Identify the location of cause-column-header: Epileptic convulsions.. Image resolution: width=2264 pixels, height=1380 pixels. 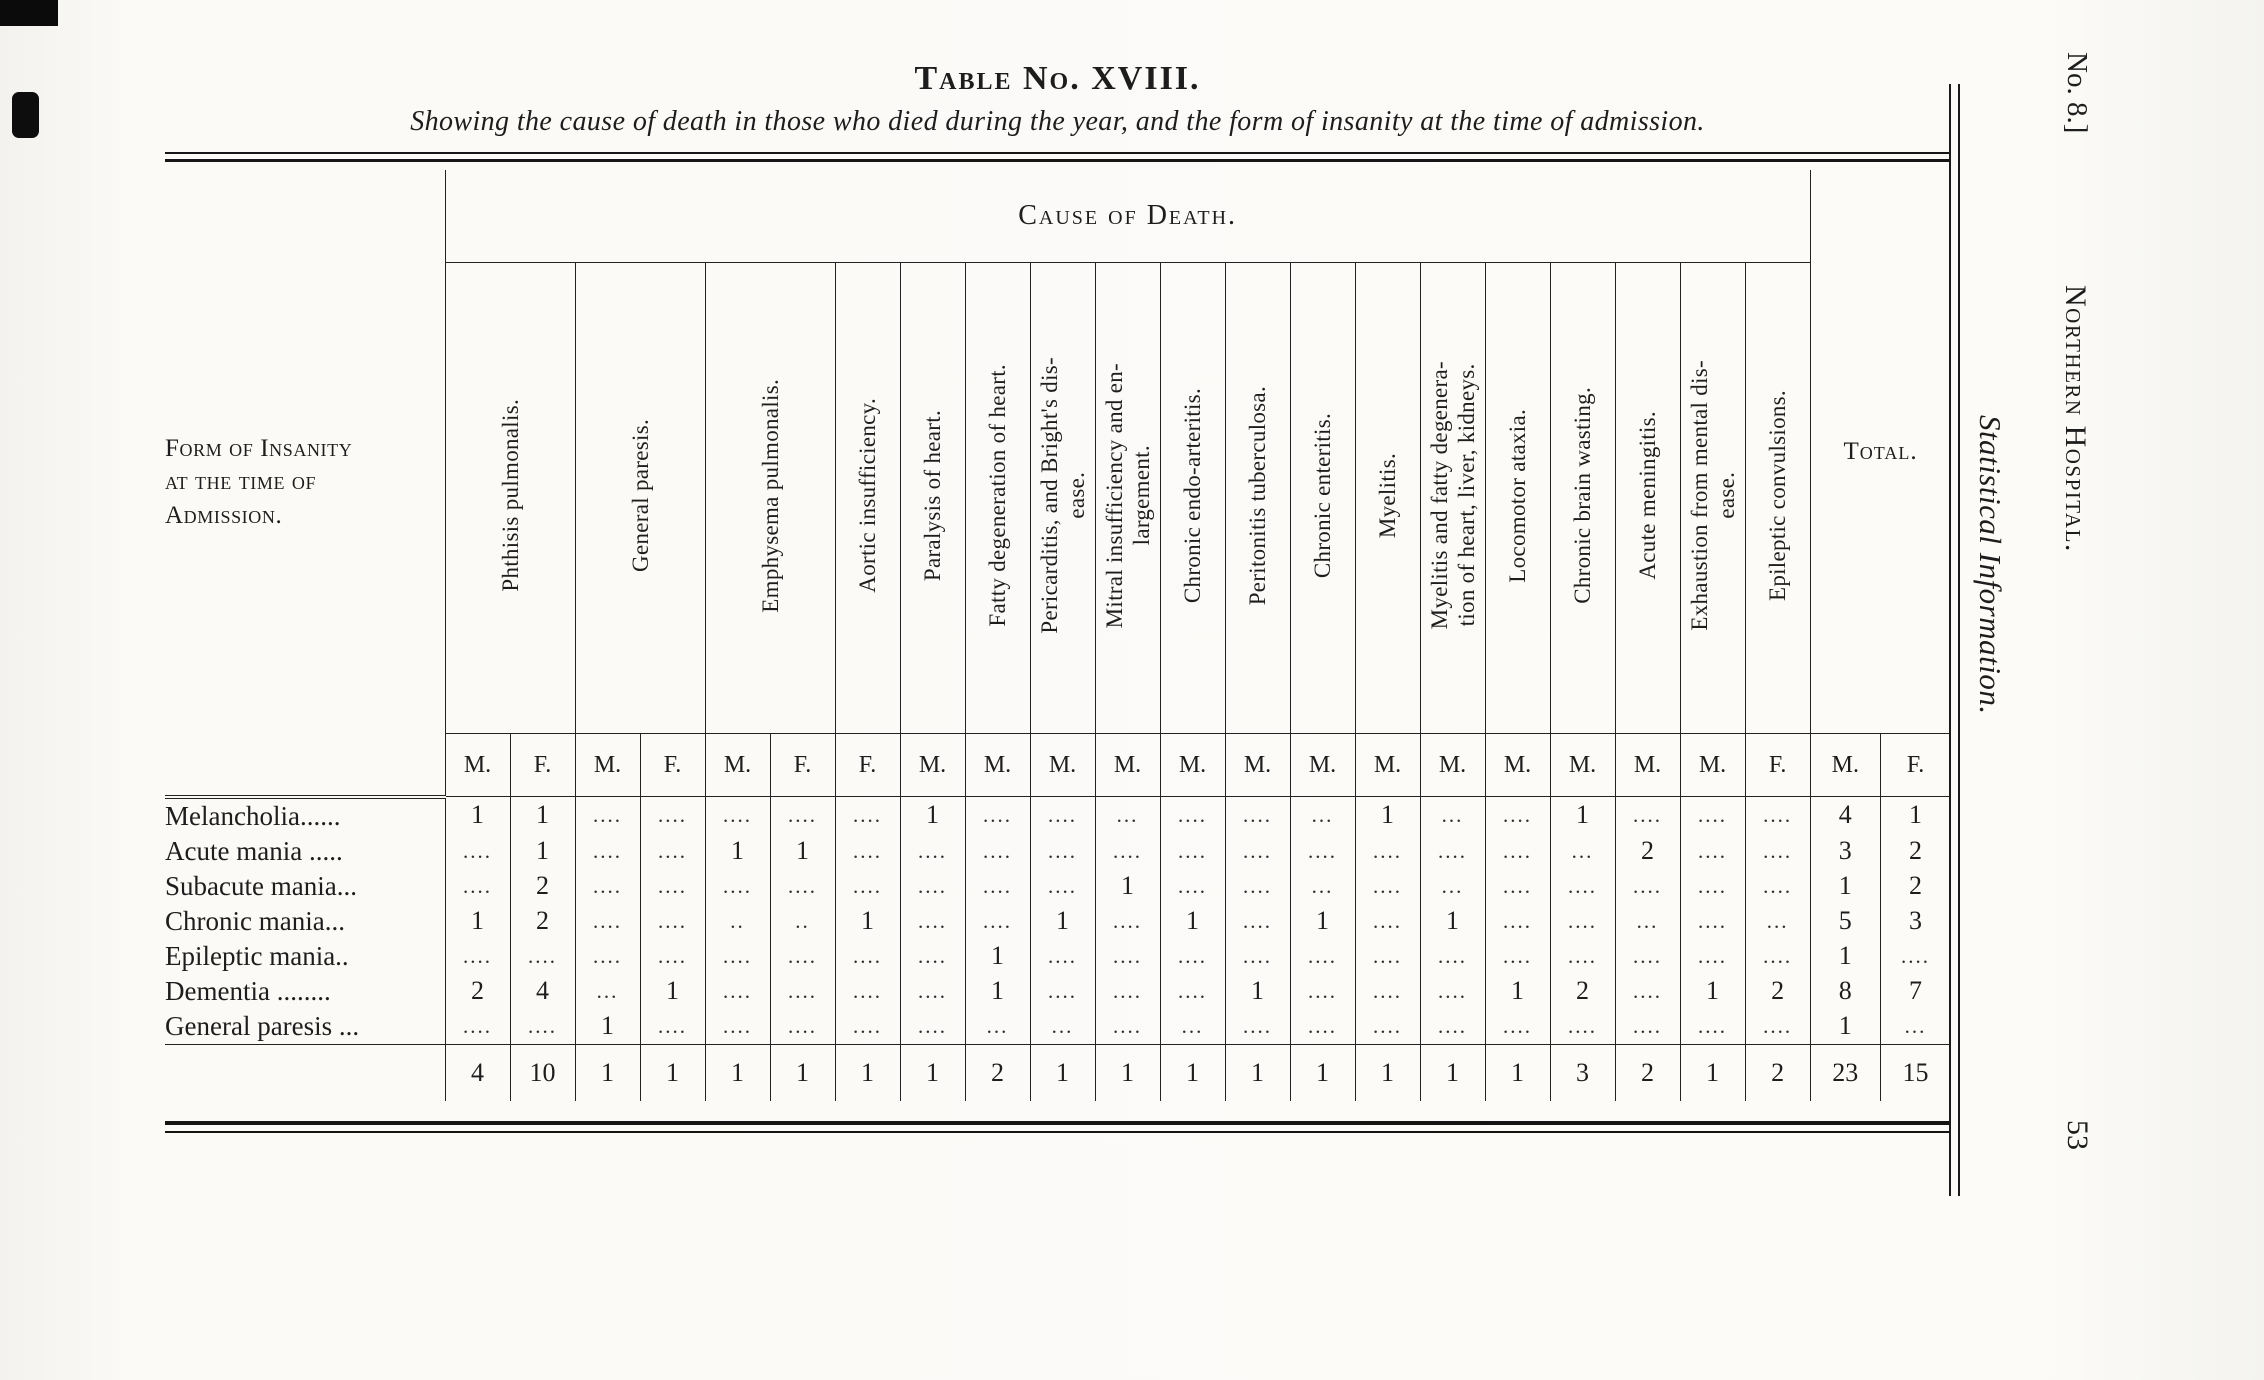
(1777, 498).